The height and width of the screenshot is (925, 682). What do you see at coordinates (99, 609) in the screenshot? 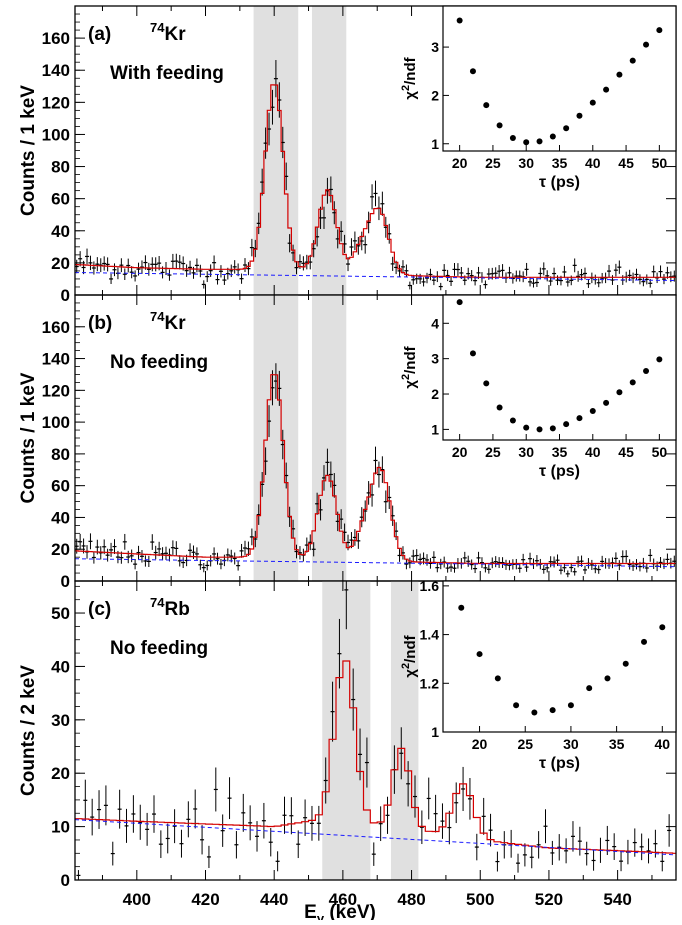
I see `panel-label: (c)` at bounding box center [99, 609].